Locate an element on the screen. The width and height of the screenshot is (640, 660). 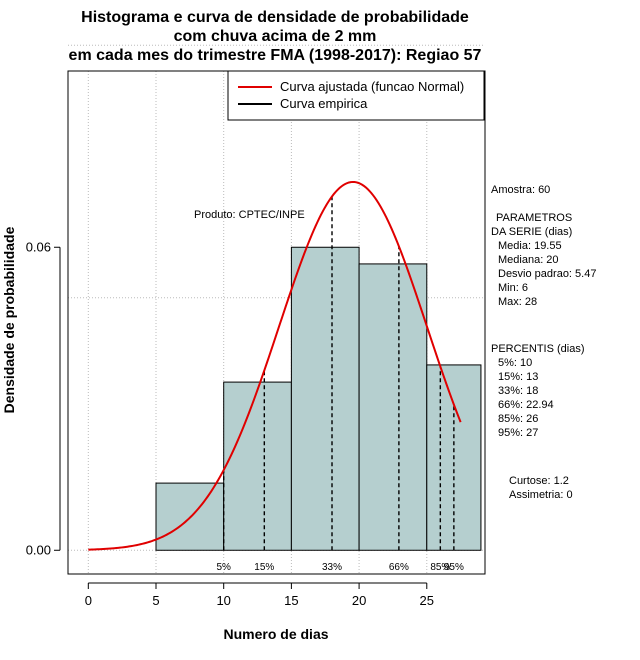
x-tick-label-3: 15 is located at coordinates (291, 600).